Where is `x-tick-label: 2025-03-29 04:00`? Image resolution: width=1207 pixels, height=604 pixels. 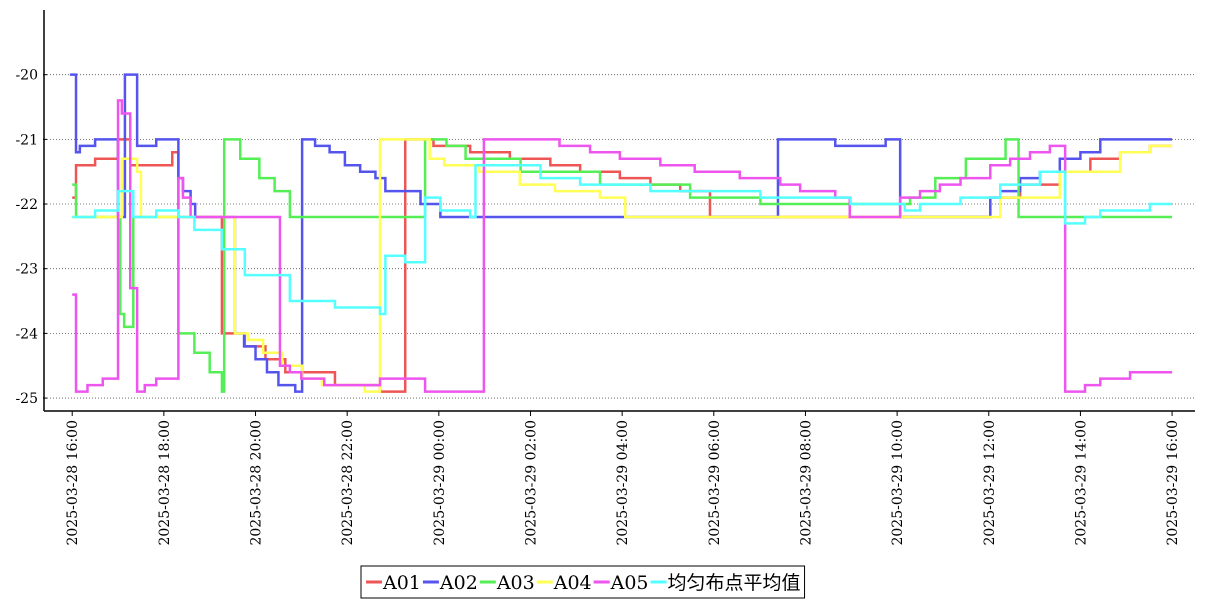 x-tick-label: 2025-03-29 04:00 is located at coordinates (623, 483).